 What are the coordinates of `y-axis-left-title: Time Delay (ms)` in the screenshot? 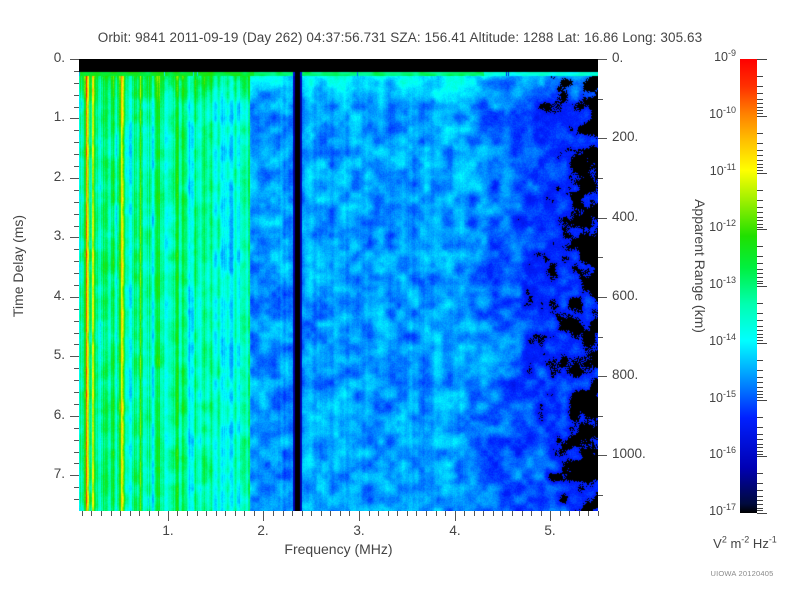 It's located at (18, 266).